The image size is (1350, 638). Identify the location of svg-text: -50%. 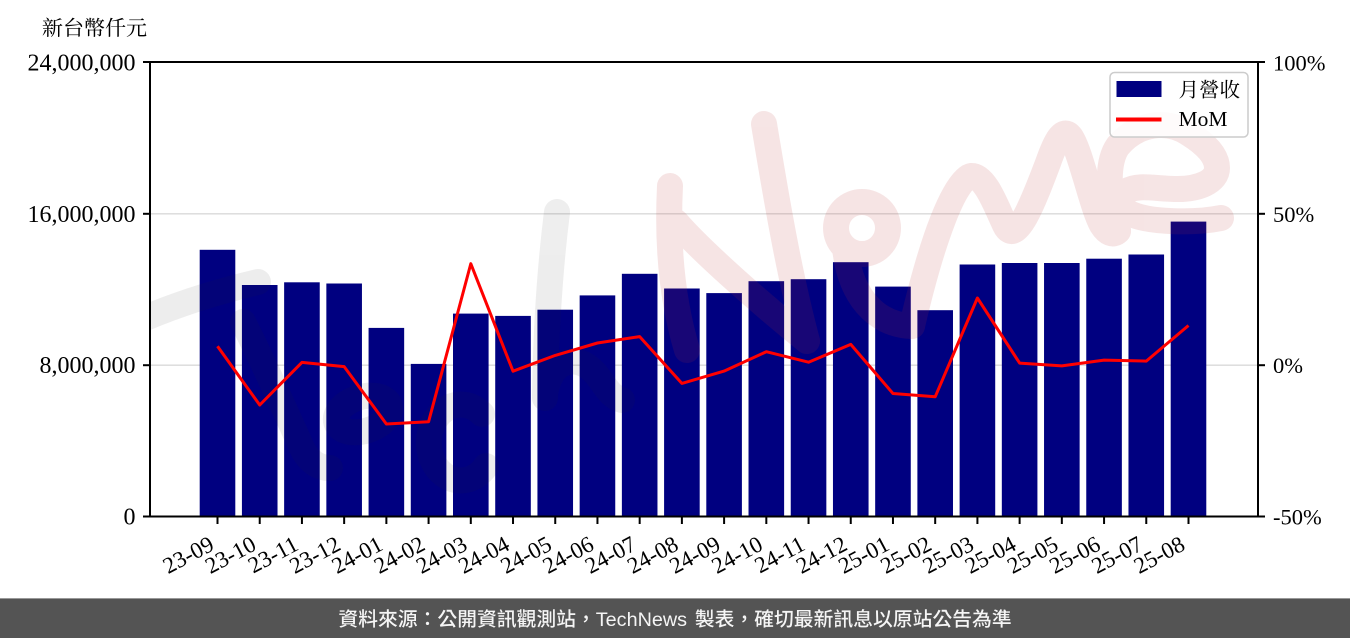
(1297, 517).